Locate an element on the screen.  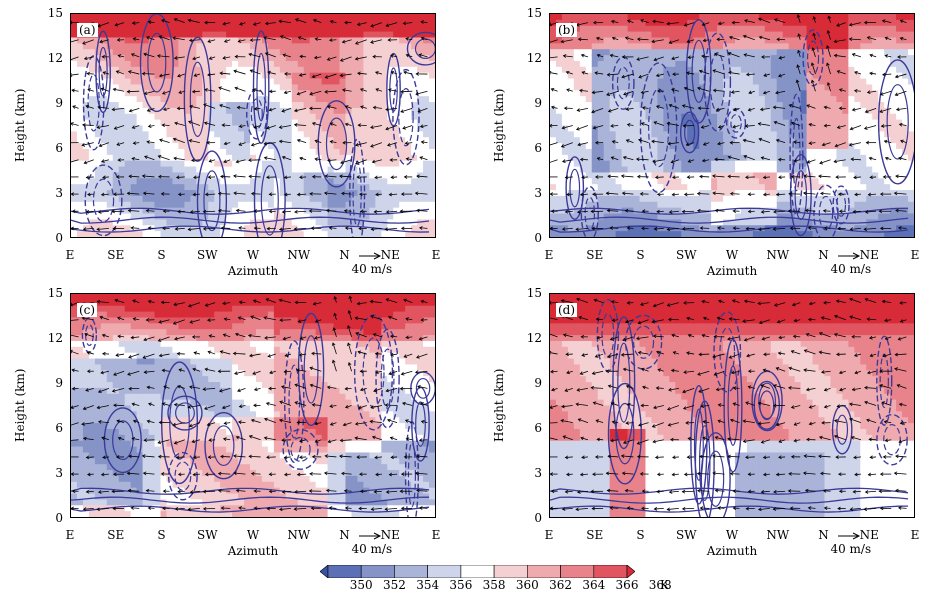
panel-label: (d) is located at coordinates (567, 310).